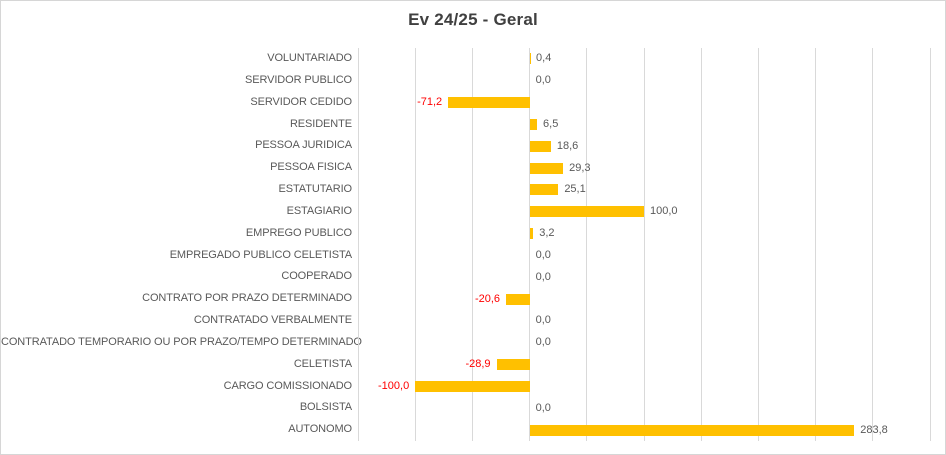 Image resolution: width=946 pixels, height=455 pixels. Describe the element at coordinates (247, 298) in the screenshot. I see `category-label: CONTRATO POR PRAZO DETERMINADO` at that location.